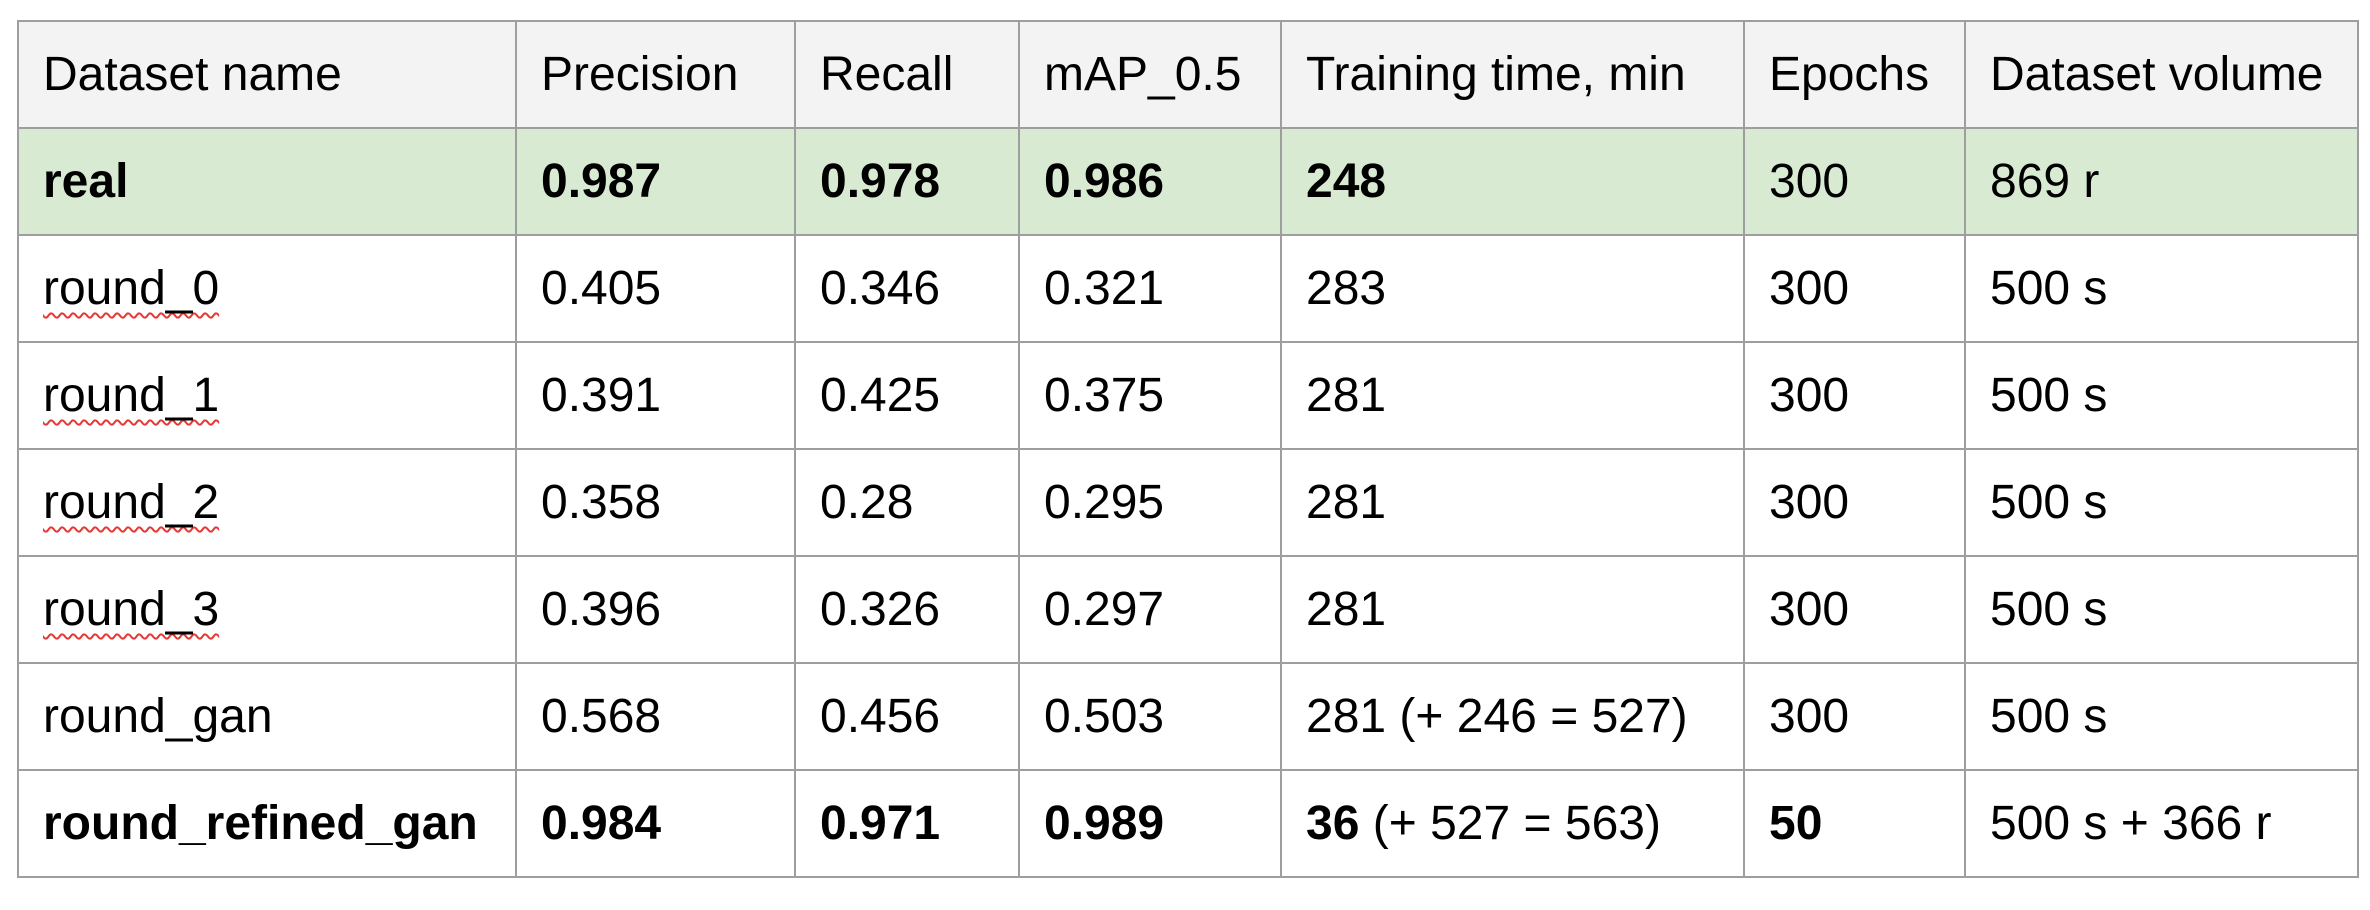 This screenshot has height=910, width=2370. I want to click on cell-dataset-name: round_refined_gan, so click(267, 823).